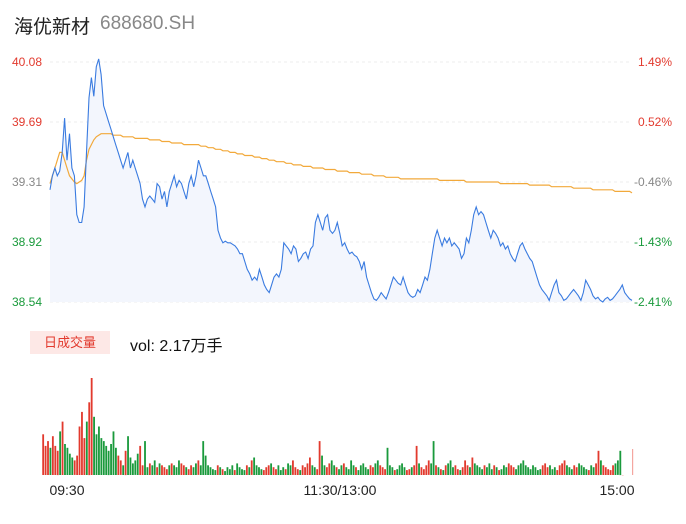 This screenshot has height=524, width=686. What do you see at coordinates (27, 302) in the screenshot?
I see `y-tick-left: 38.54` at bounding box center [27, 302].